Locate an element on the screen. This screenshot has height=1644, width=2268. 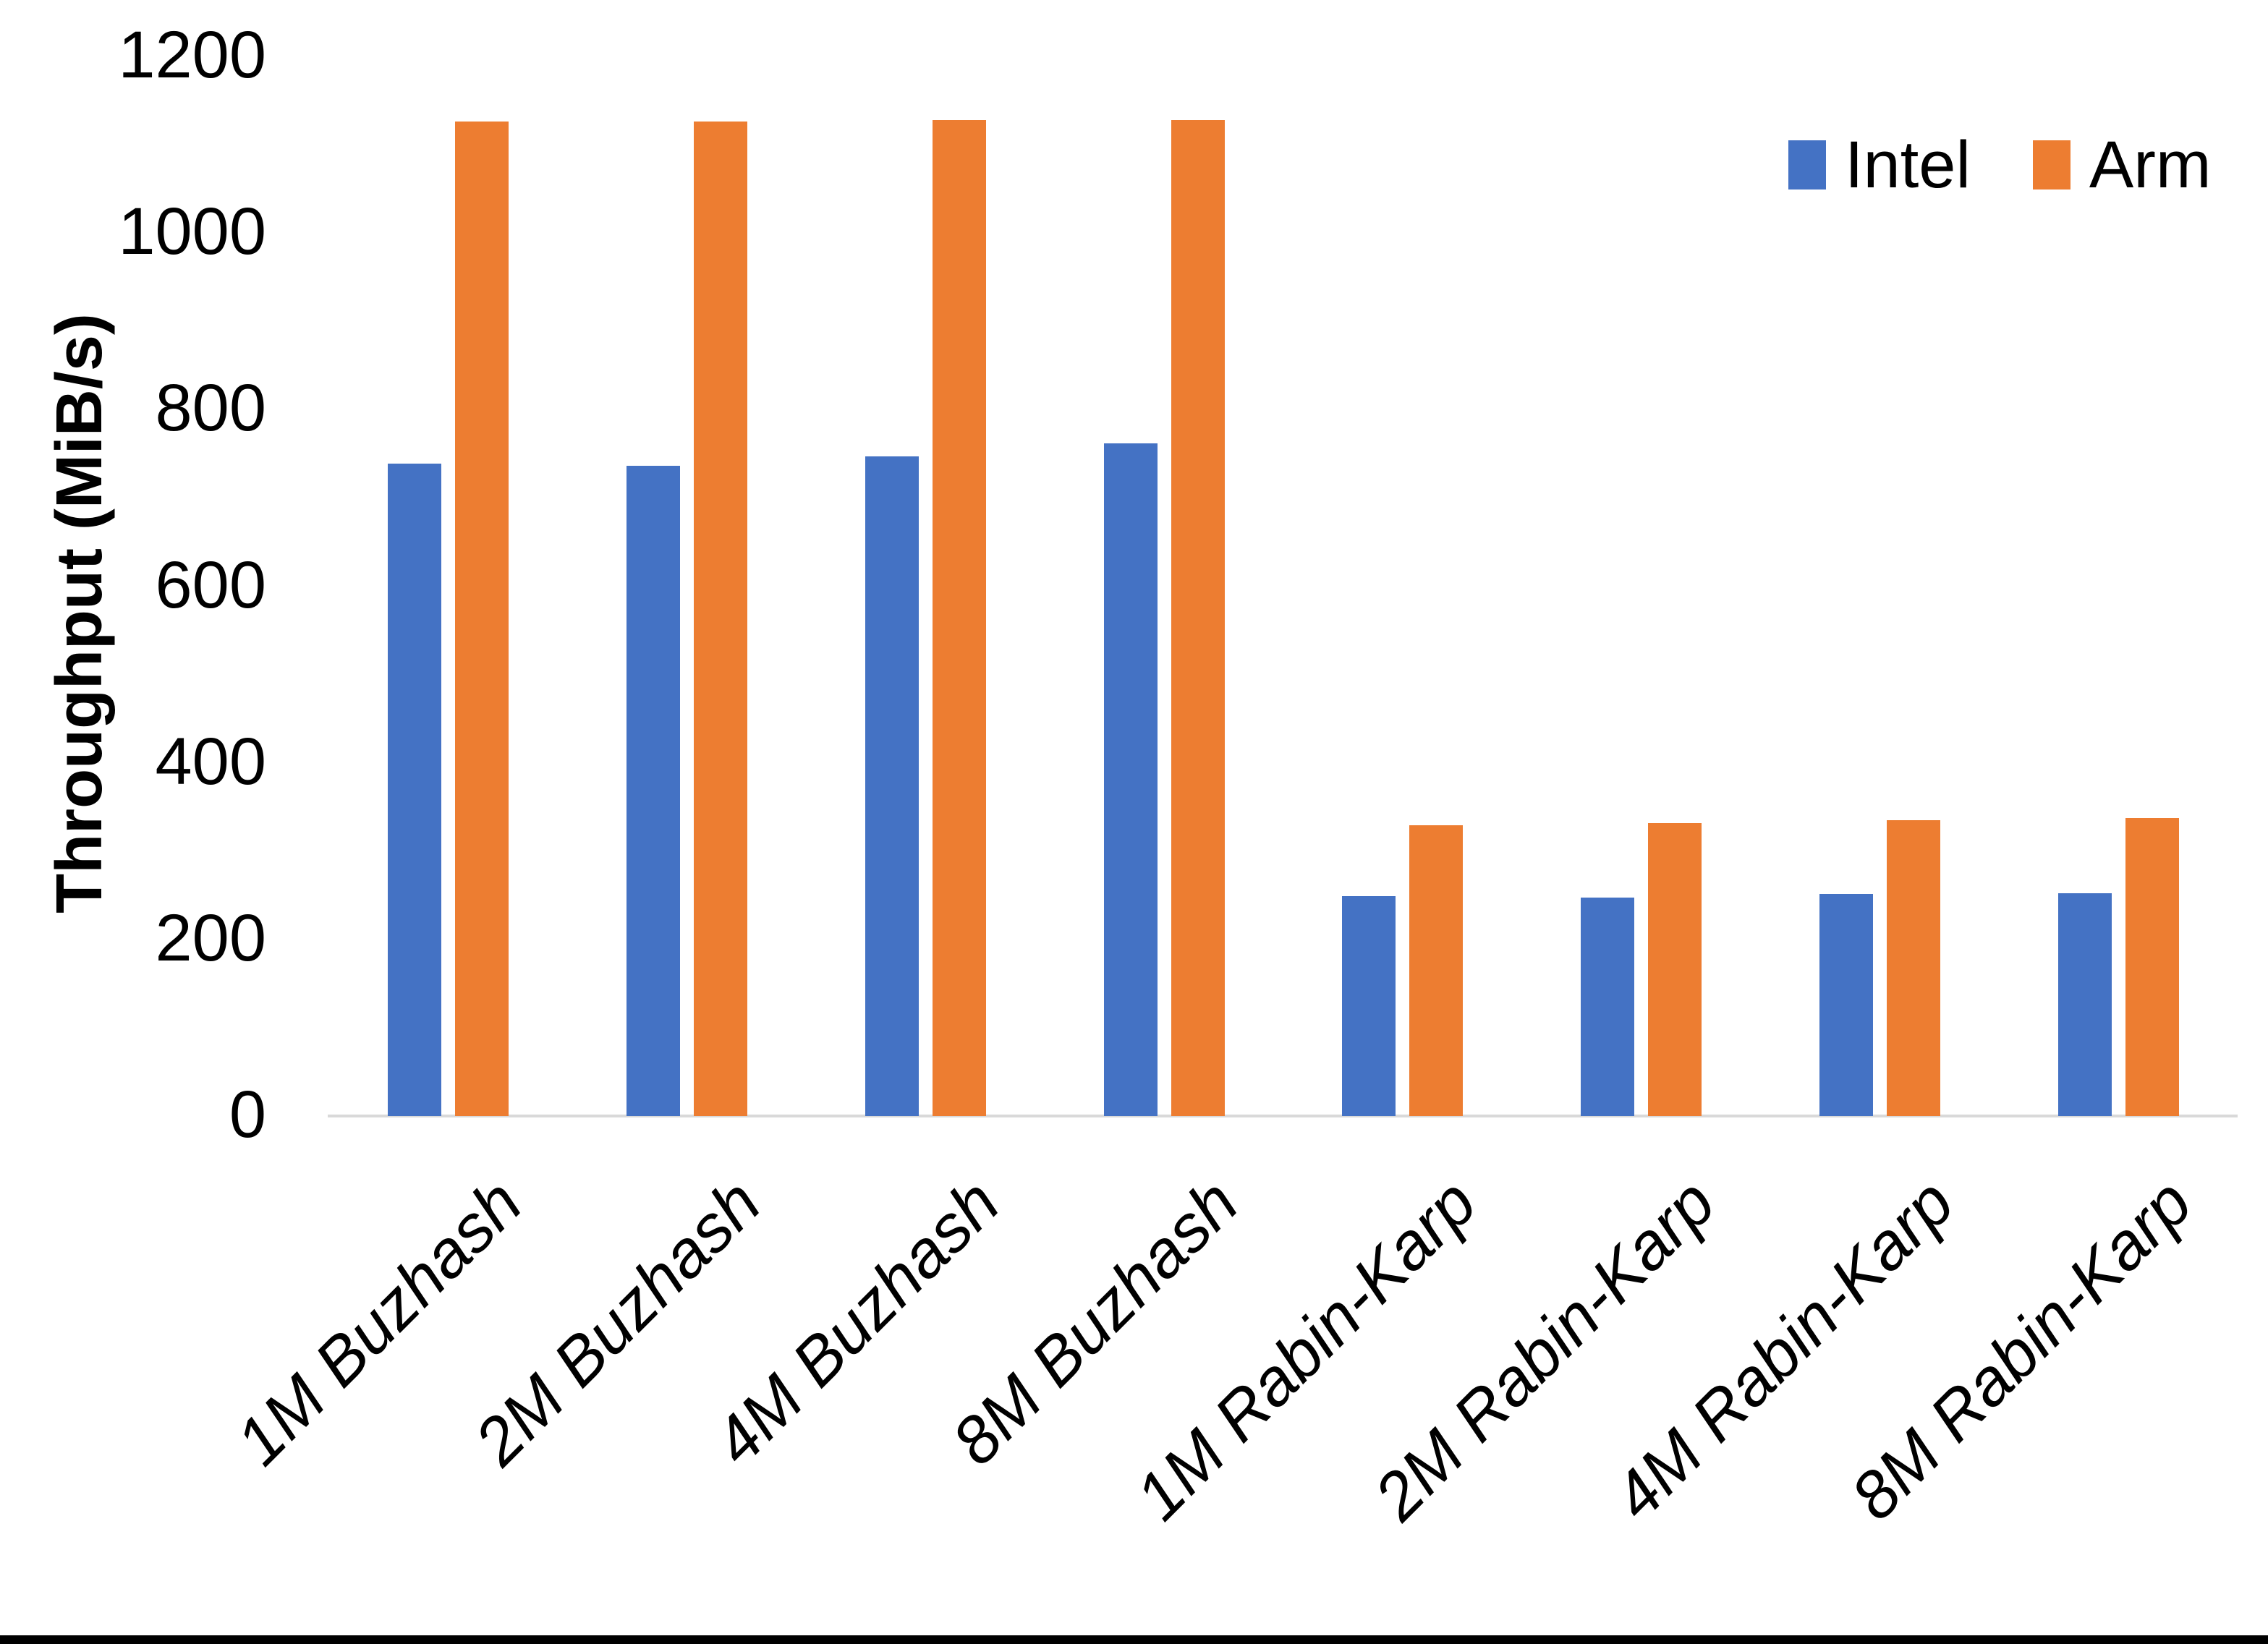
bar-intel-8m-rabin-karp is located at coordinates (2084, 1004).